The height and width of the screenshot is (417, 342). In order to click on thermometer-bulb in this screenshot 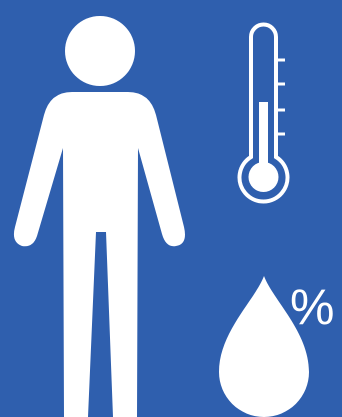, I will do `click(263, 177)`.